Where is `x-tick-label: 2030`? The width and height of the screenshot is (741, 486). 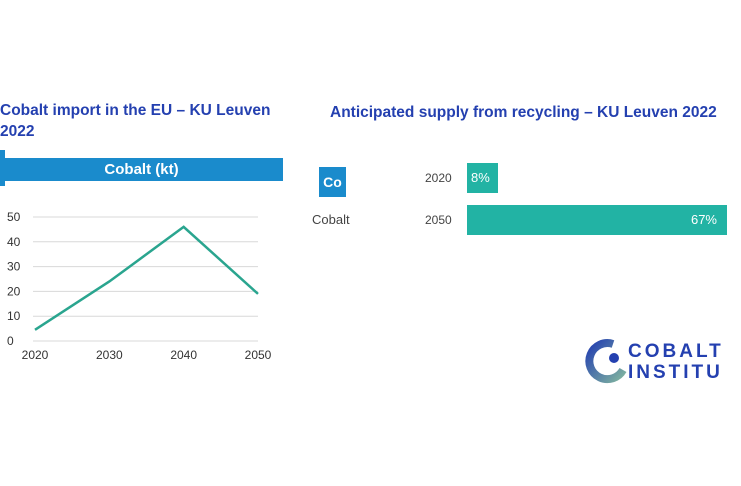 x-tick-label: 2030 is located at coordinates (109, 355).